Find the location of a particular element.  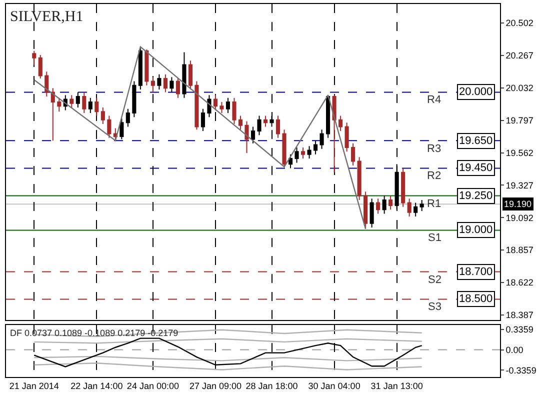

x-tick-label: 27 Jan 09:00 is located at coordinates (215, 385).